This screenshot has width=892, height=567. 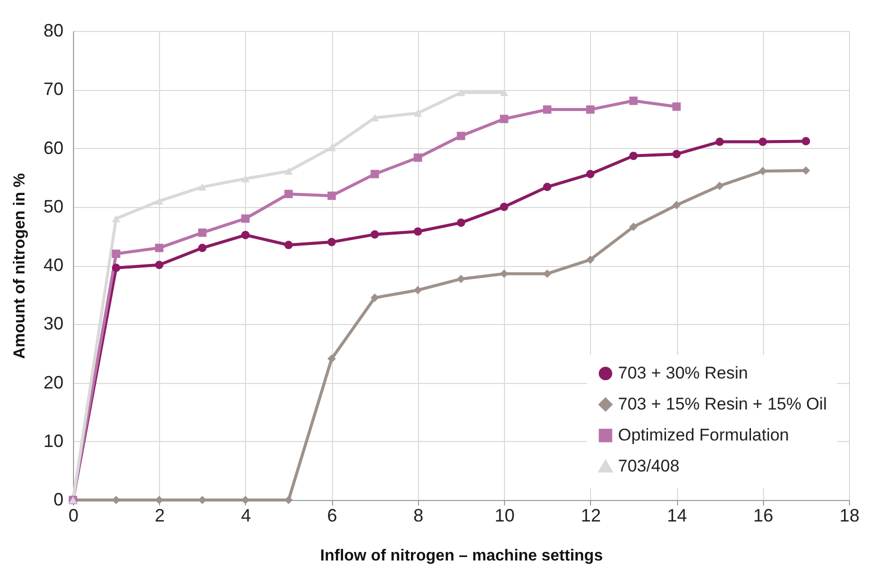 What do you see at coordinates (53, 206) in the screenshot?
I see `y-tick-label: 50` at bounding box center [53, 206].